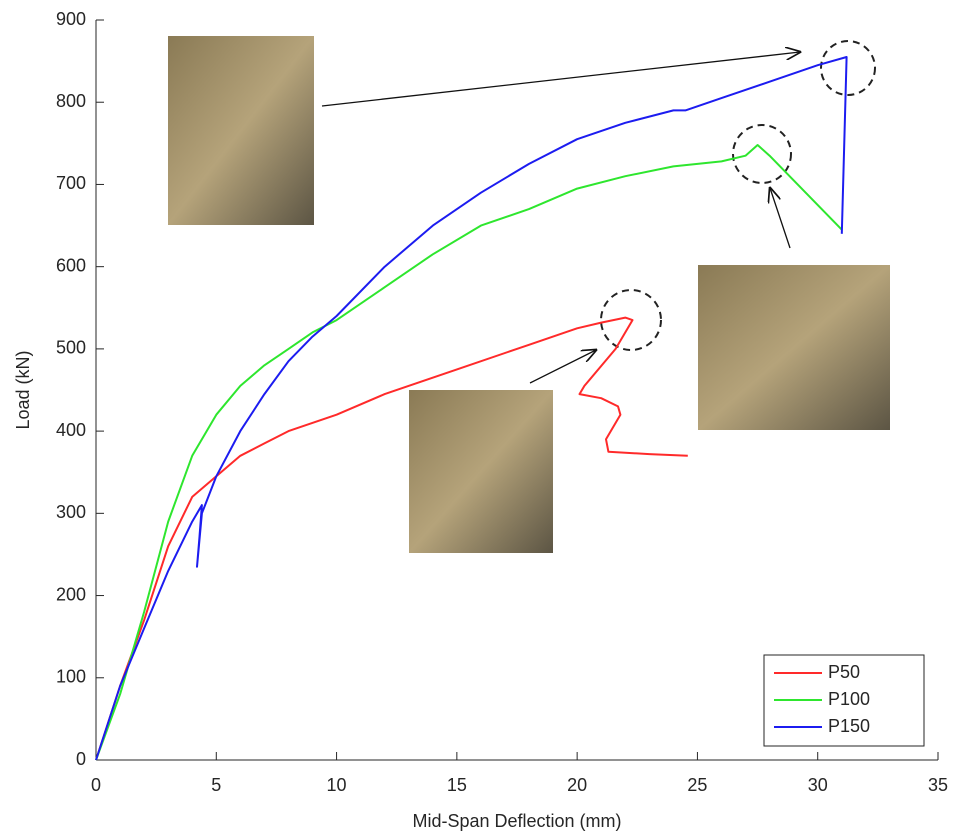 The width and height of the screenshot is (956, 840). I want to click on y-tick-label: 800, so click(71, 101).